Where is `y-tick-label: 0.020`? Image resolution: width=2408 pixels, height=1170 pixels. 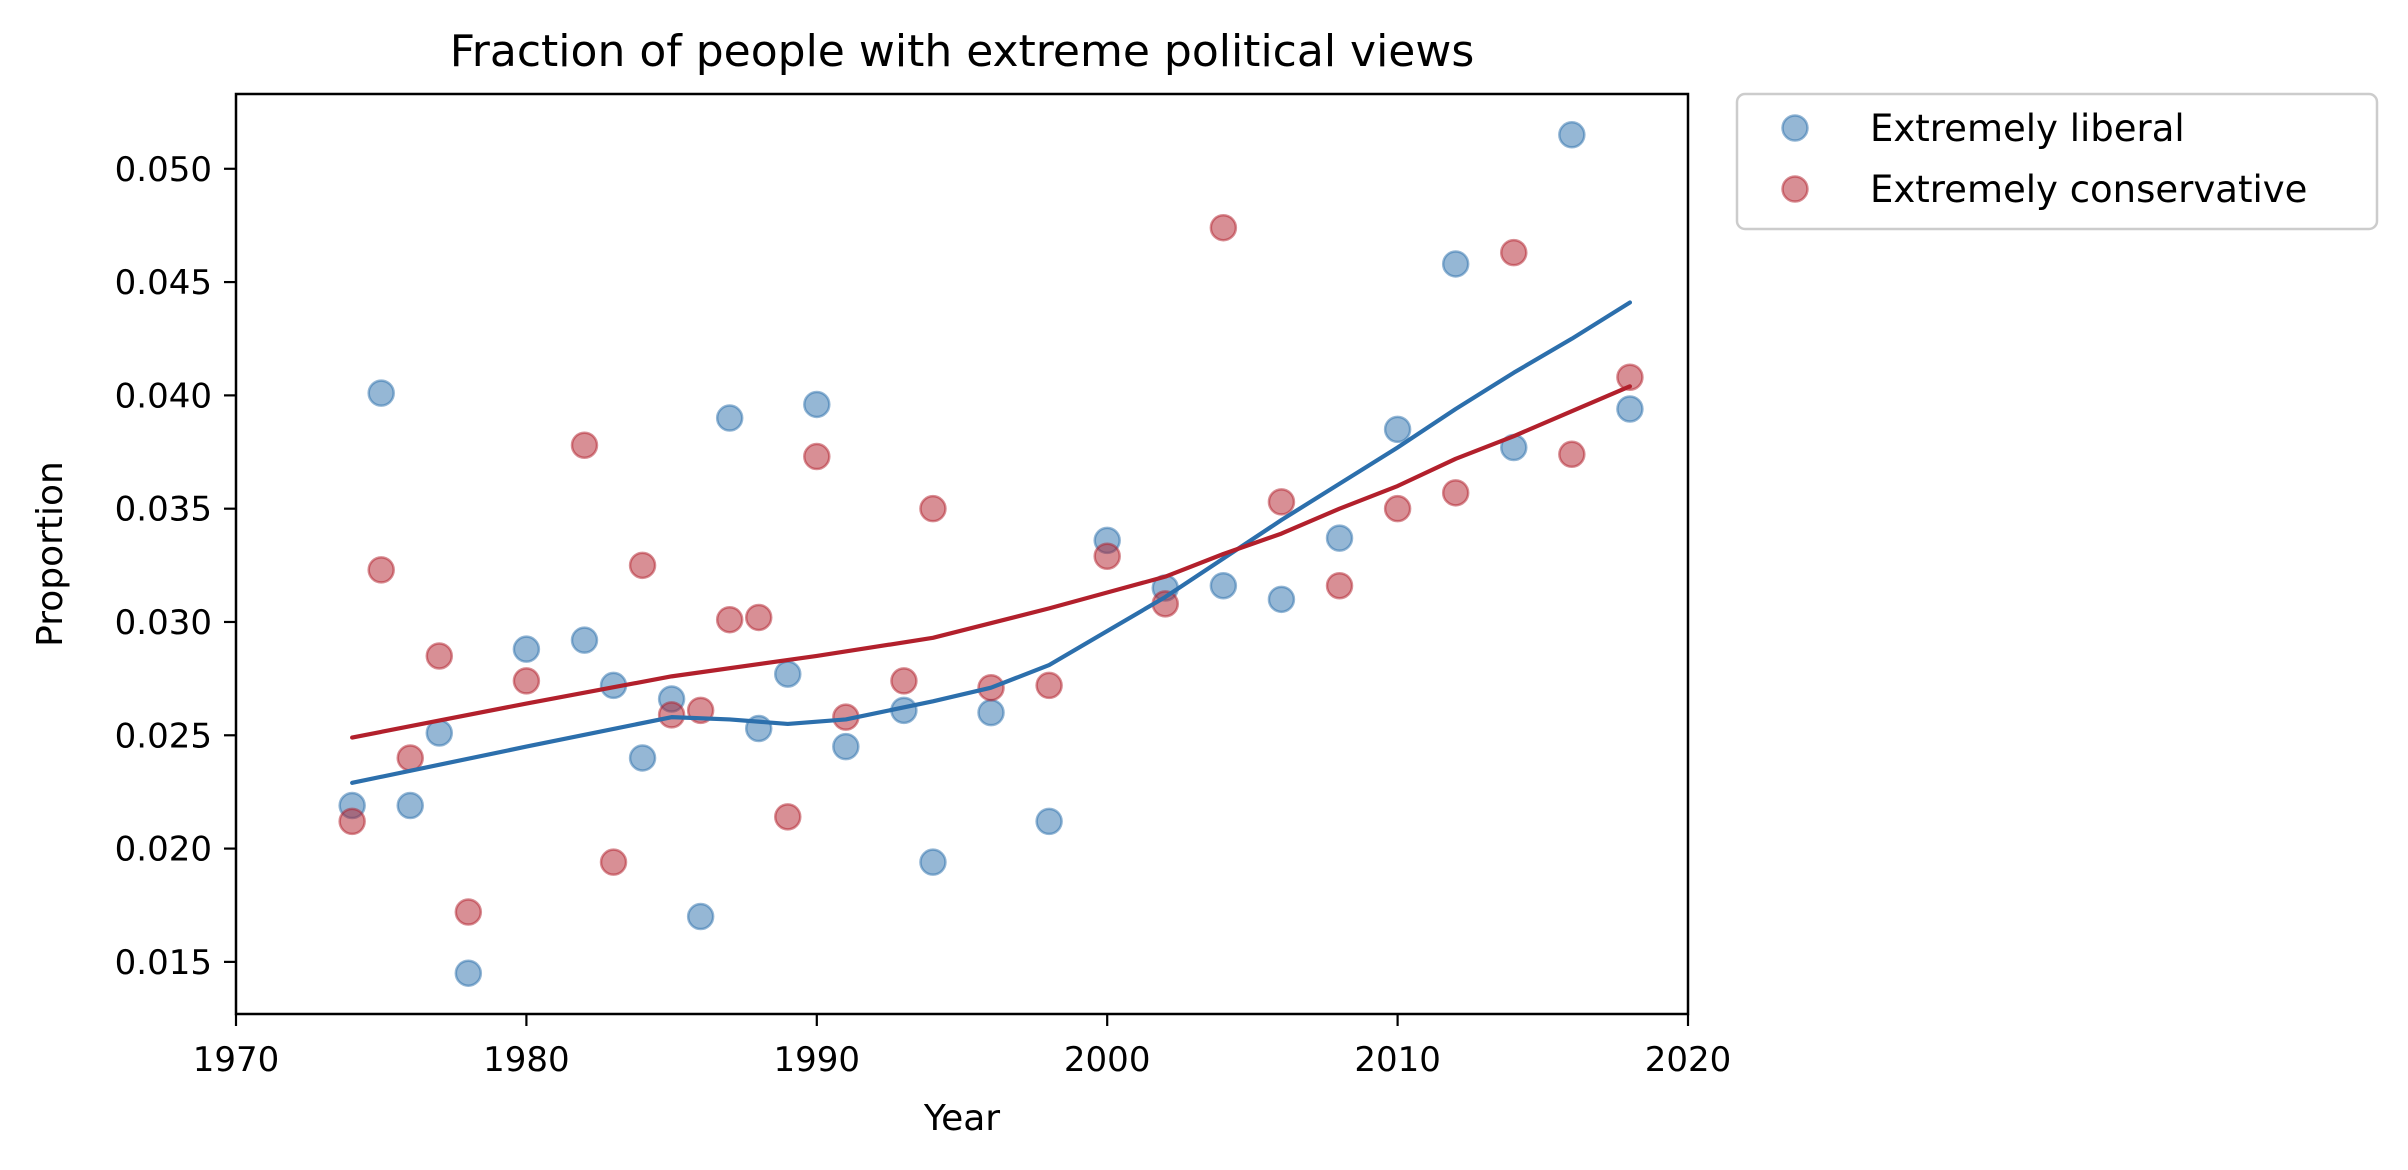
y-tick-label: 0.020 is located at coordinates (163, 850).